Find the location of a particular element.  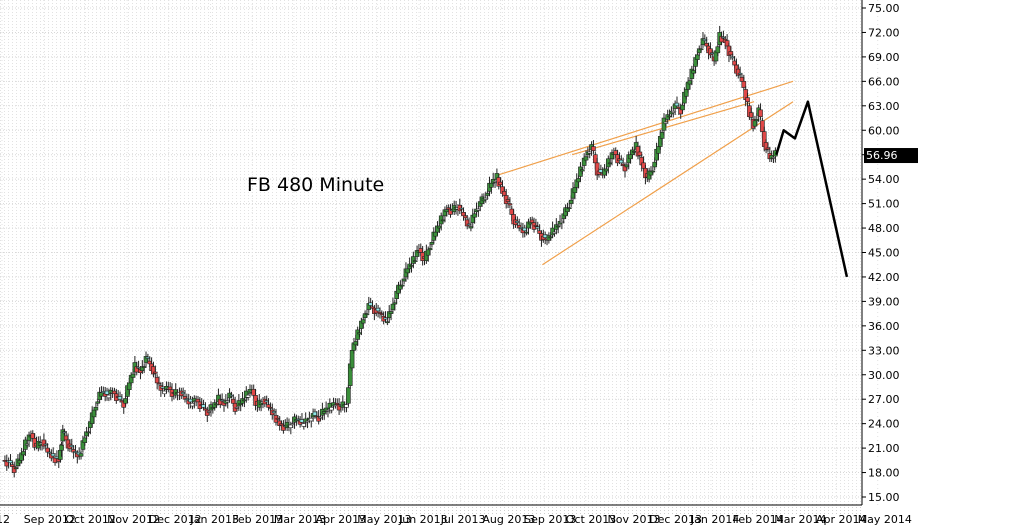

y-tick-label: 72.00 is located at coordinates (884, 32).